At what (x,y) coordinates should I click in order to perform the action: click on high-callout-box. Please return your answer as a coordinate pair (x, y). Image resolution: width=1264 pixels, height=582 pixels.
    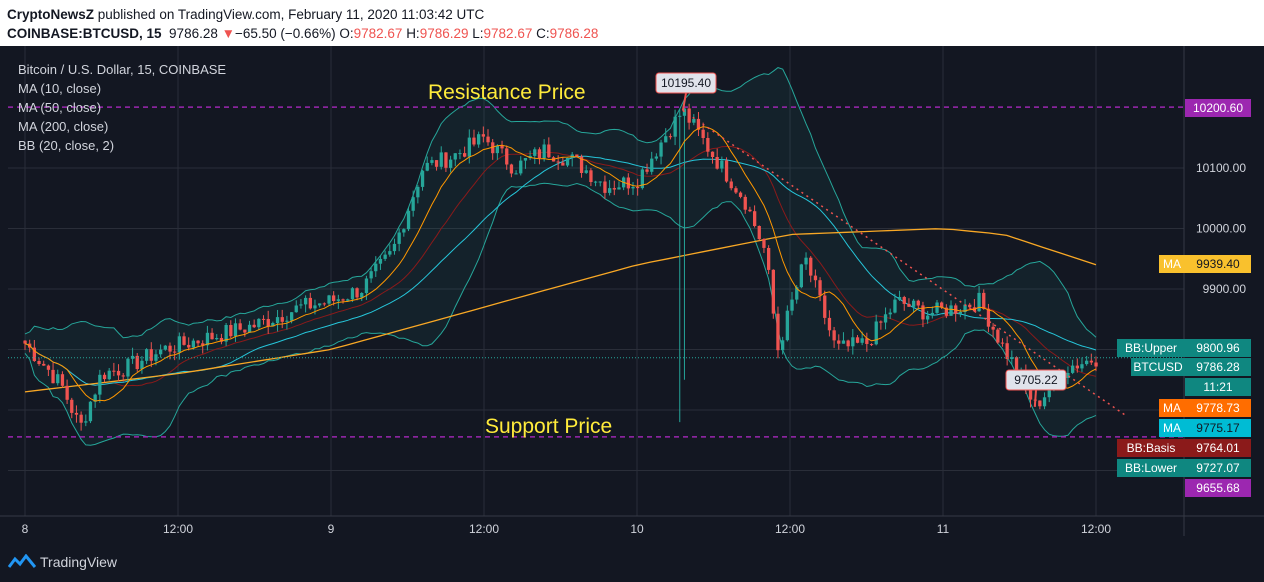
    Looking at the image, I should click on (686, 83).